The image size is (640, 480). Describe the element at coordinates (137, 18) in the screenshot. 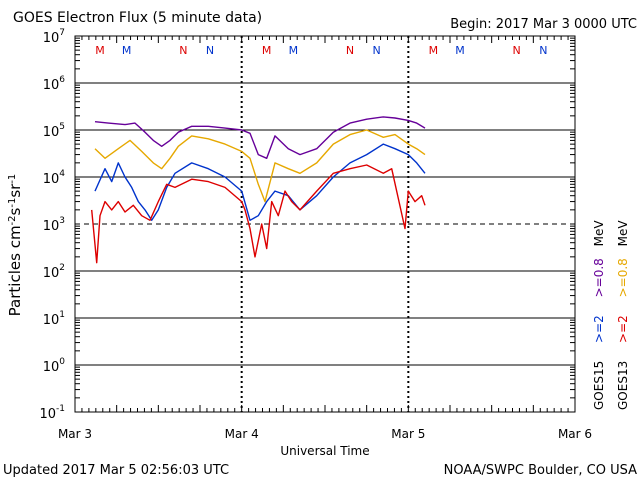

I see `chart-title: GOES Electron Flux (5 minute data)` at that location.